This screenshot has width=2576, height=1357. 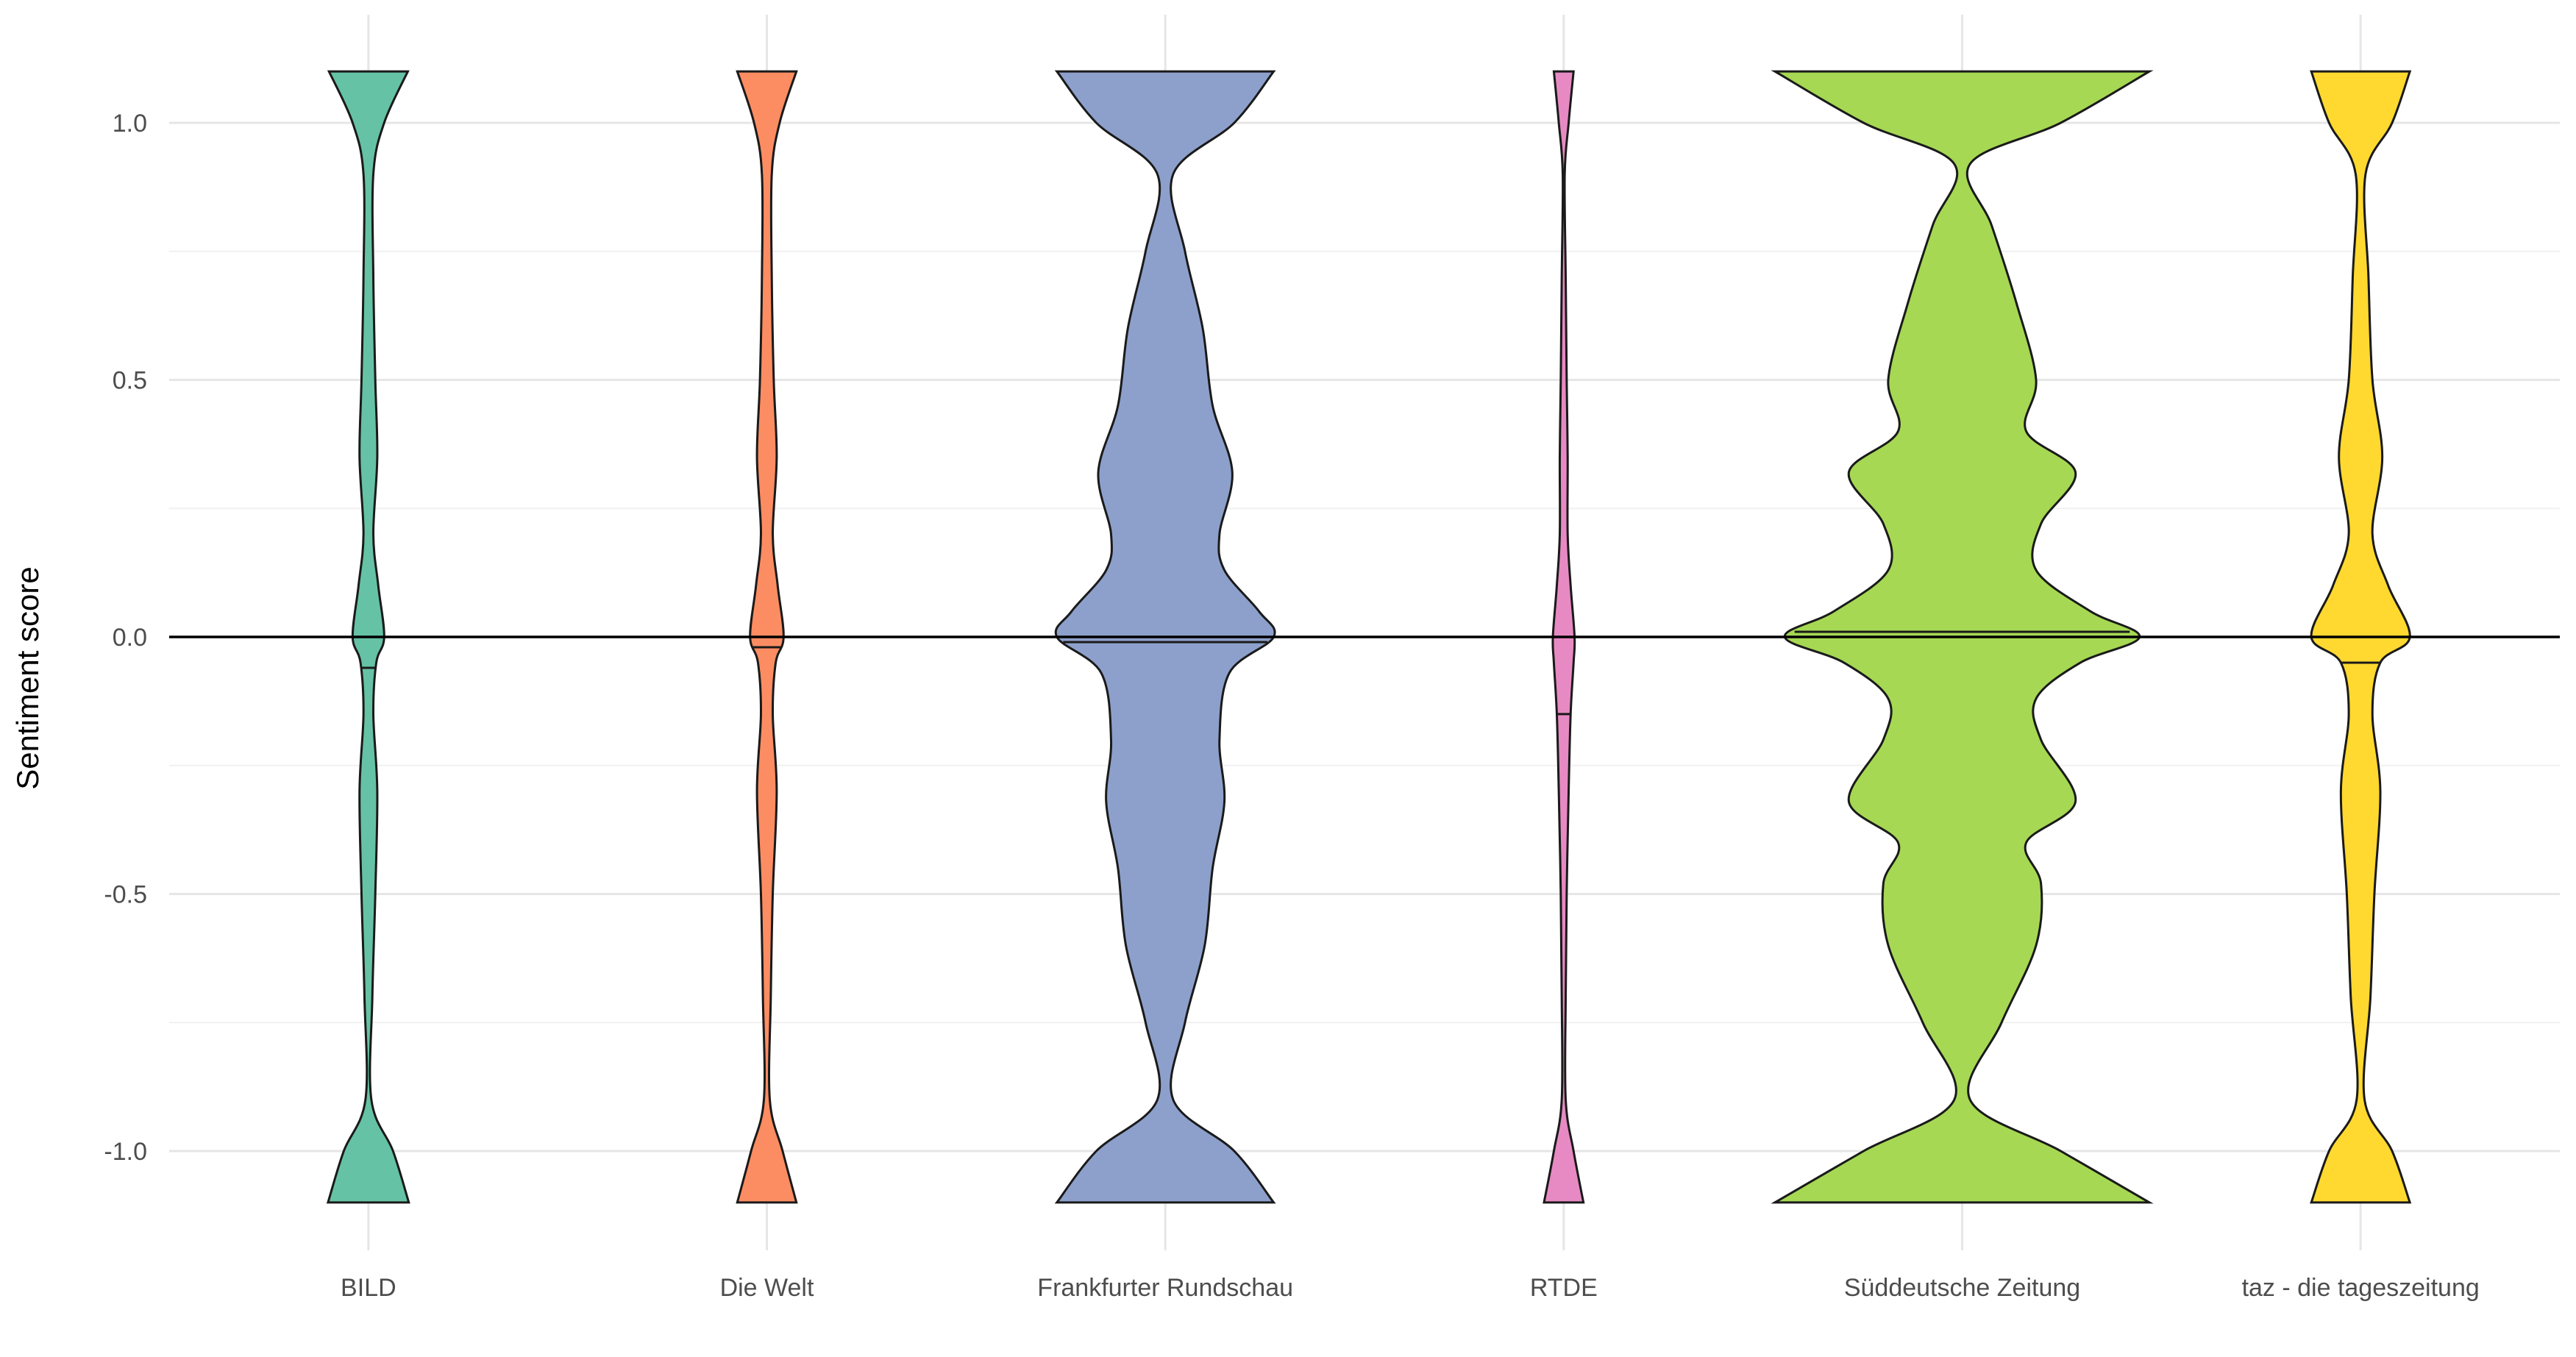 I want to click on y-tick-label: -0.5, so click(x=125, y=895).